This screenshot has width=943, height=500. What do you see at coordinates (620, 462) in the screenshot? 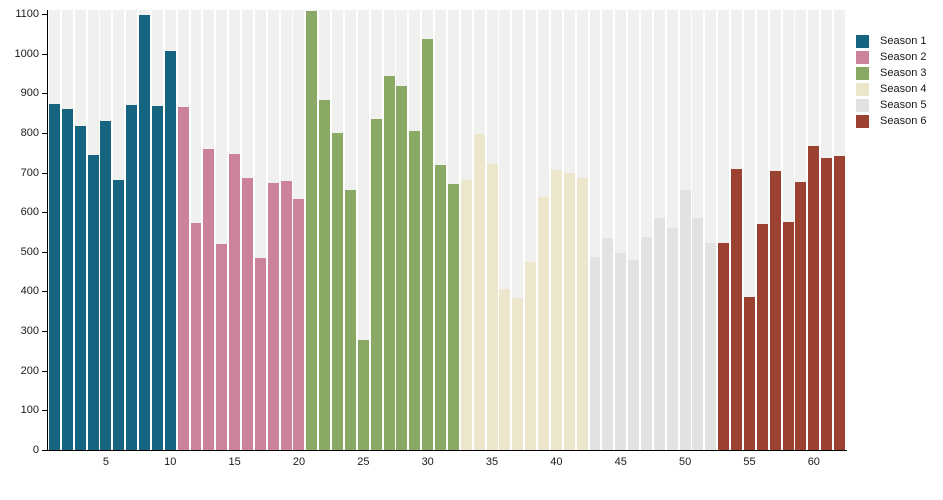
I see `x-tick-label: 45` at bounding box center [620, 462].